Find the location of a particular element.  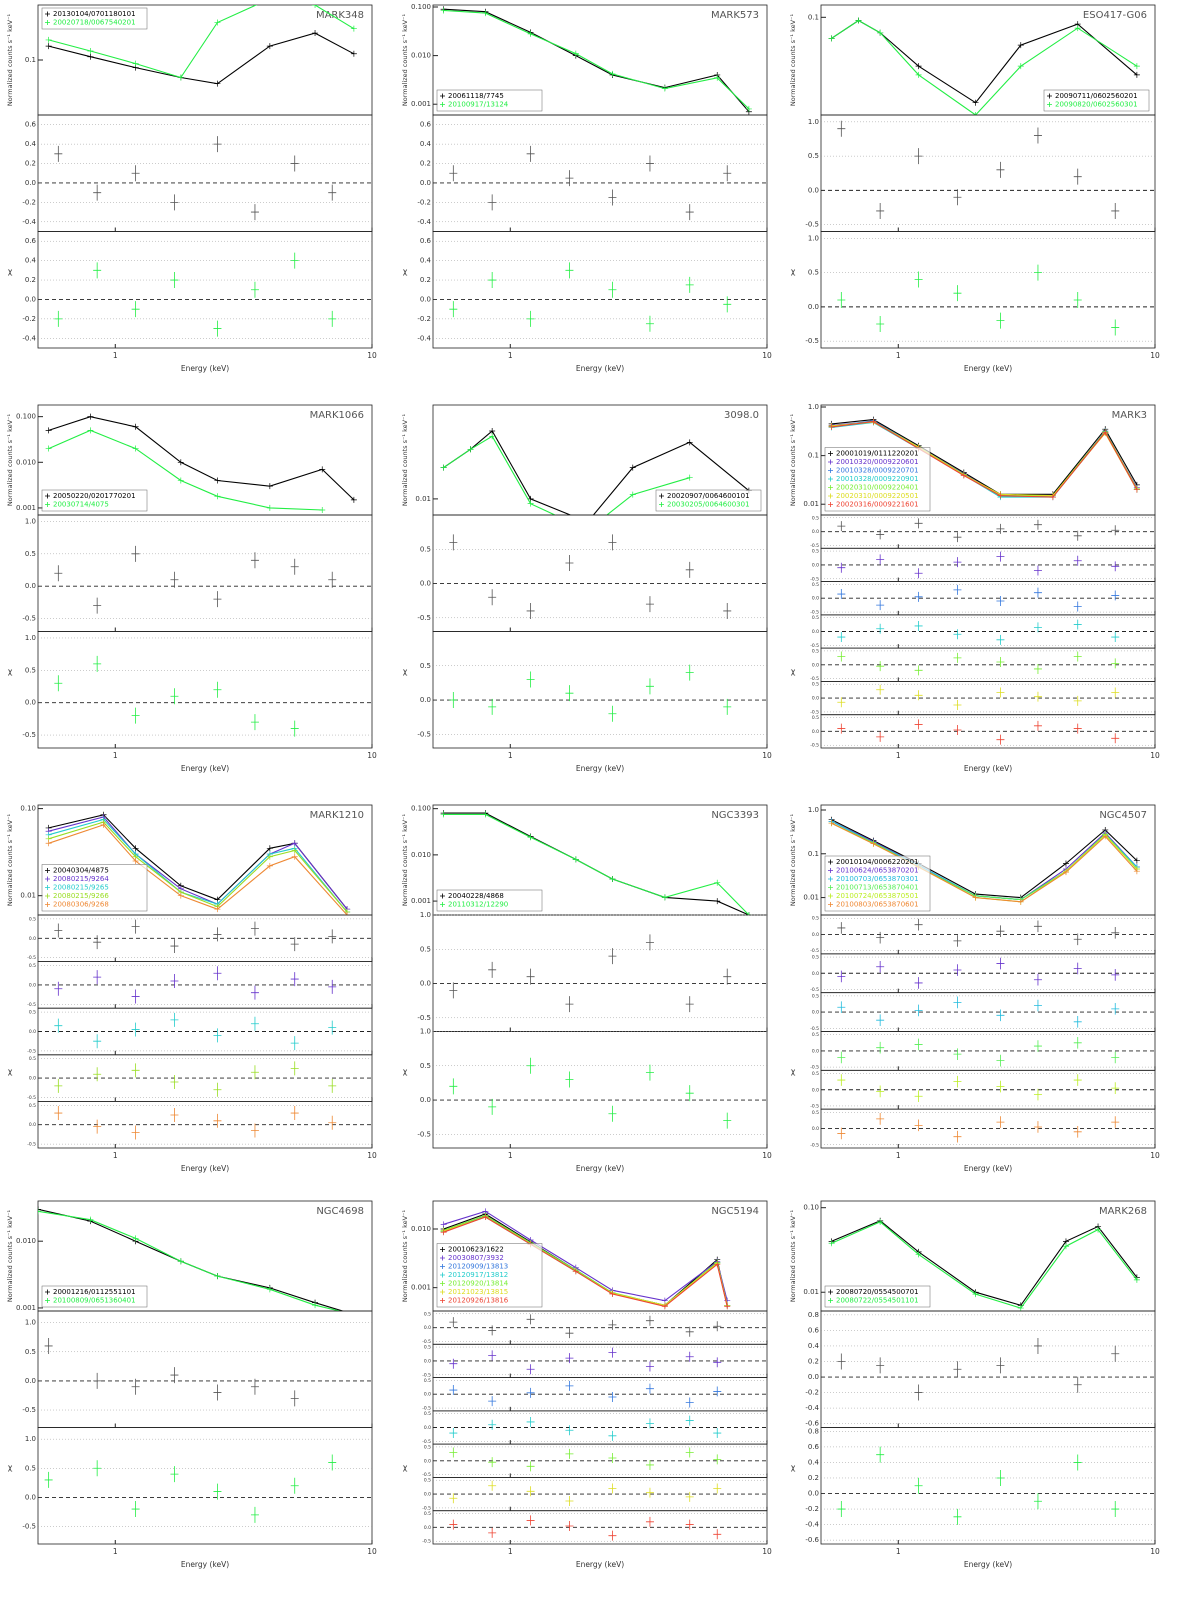

chart-title: MARK573 is located at coordinates (735, 15).